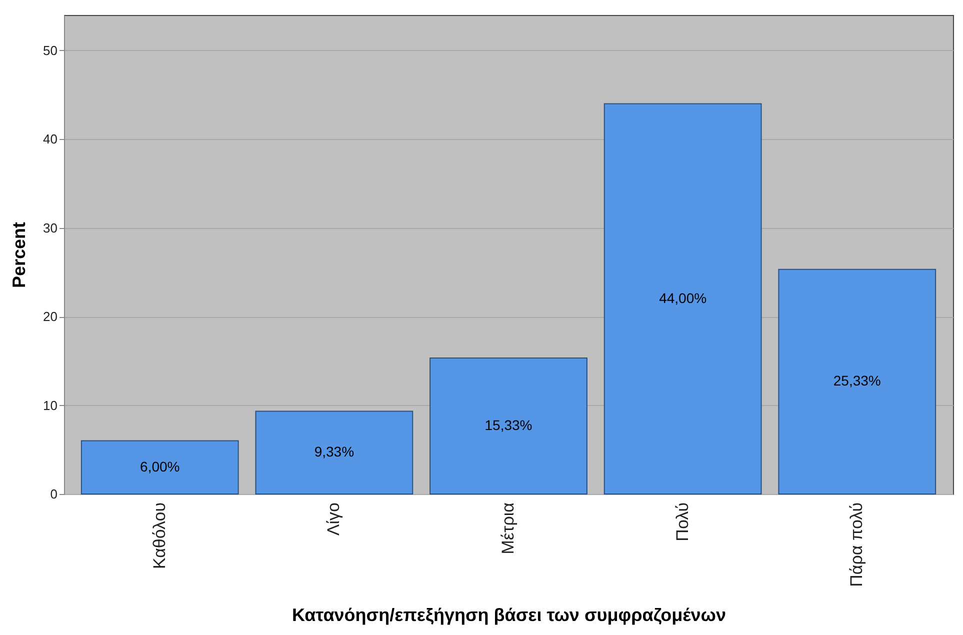 This screenshot has width=963, height=635. What do you see at coordinates (856, 544) in the screenshot?
I see `x-tick-label: Πάρα πολύ` at bounding box center [856, 544].